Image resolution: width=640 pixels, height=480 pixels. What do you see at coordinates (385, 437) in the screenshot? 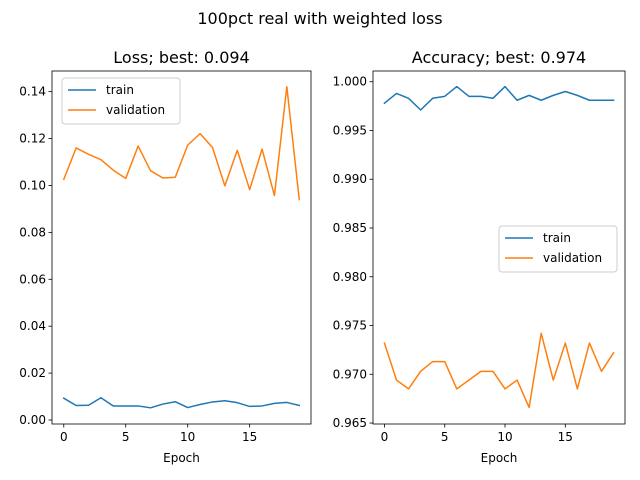
I see `accuracy-x-tick-label: 0` at bounding box center [385, 437].